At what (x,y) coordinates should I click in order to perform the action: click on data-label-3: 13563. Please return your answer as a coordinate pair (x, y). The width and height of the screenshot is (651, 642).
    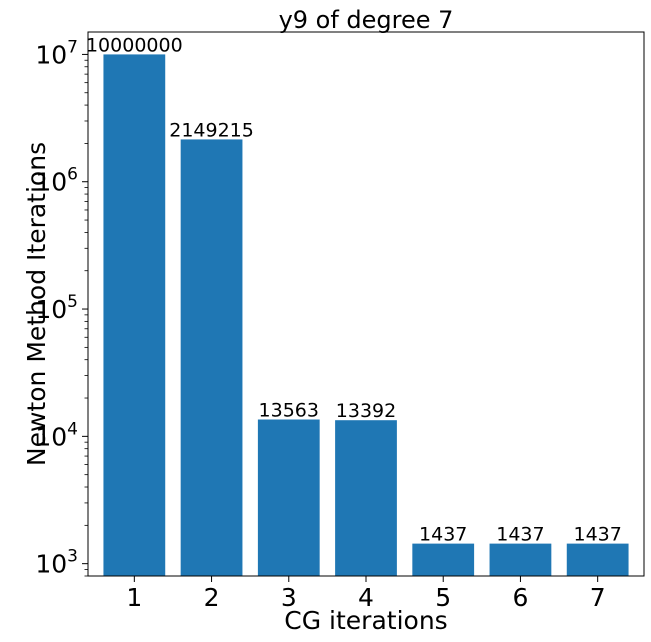
    Looking at the image, I should click on (289, 411).